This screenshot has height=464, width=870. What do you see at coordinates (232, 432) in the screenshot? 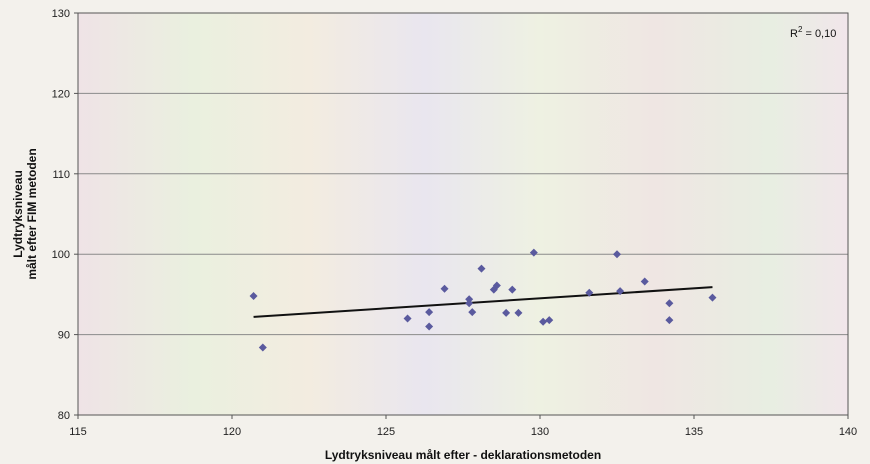
I see `x-tick-label: 120` at bounding box center [232, 432].